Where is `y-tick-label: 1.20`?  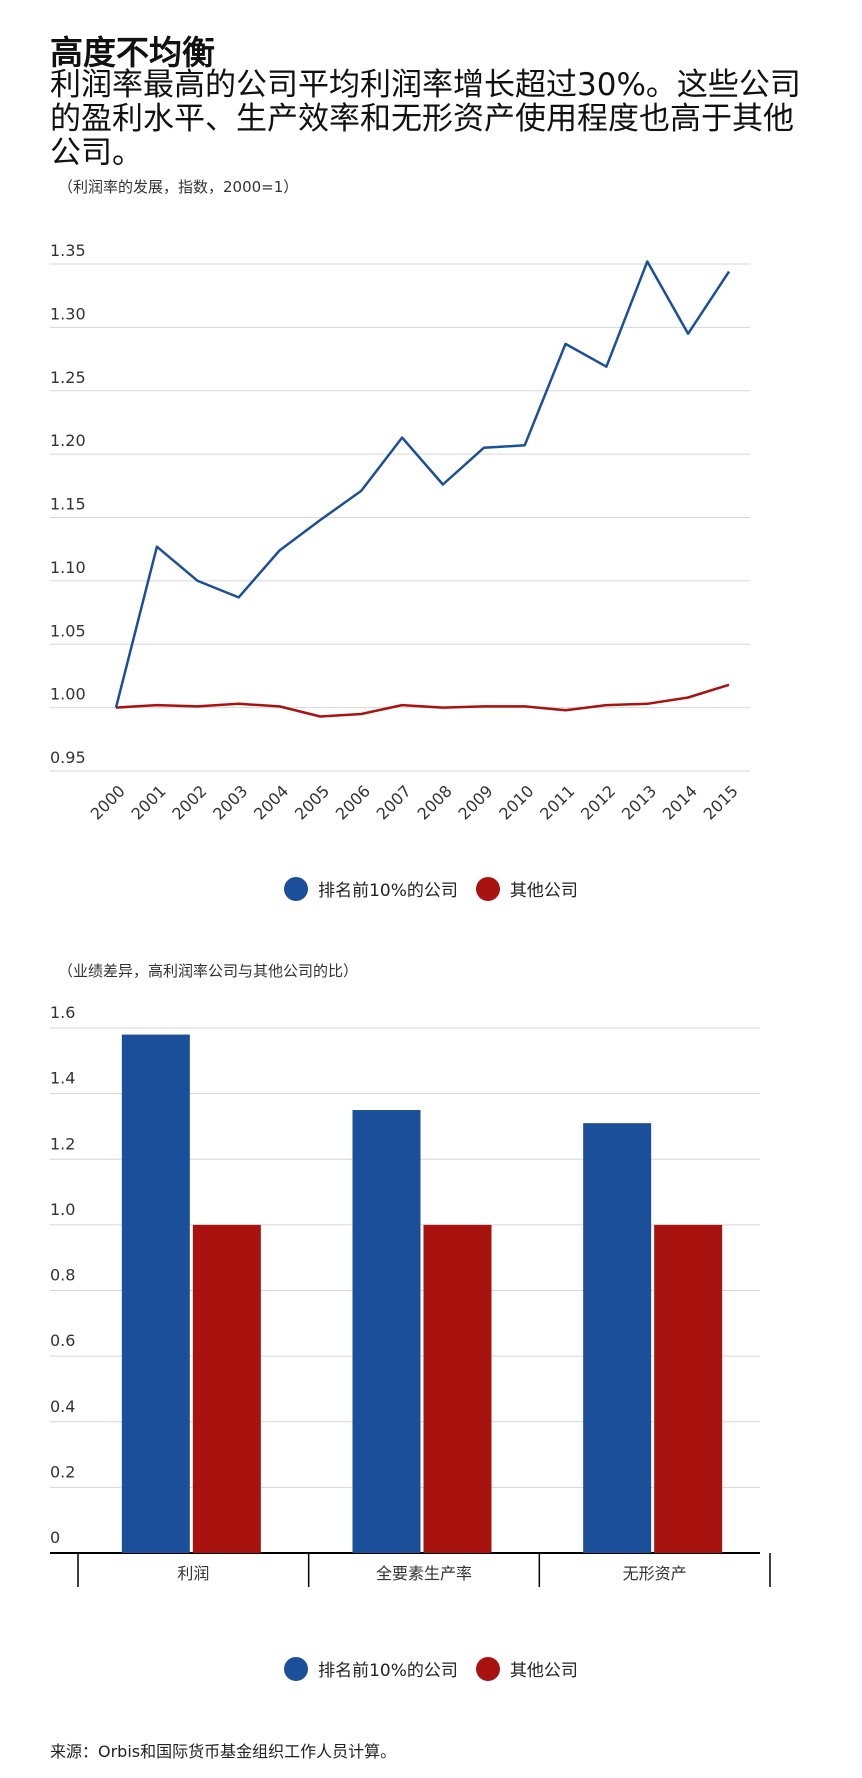 y-tick-label: 1.20 is located at coordinates (68, 440).